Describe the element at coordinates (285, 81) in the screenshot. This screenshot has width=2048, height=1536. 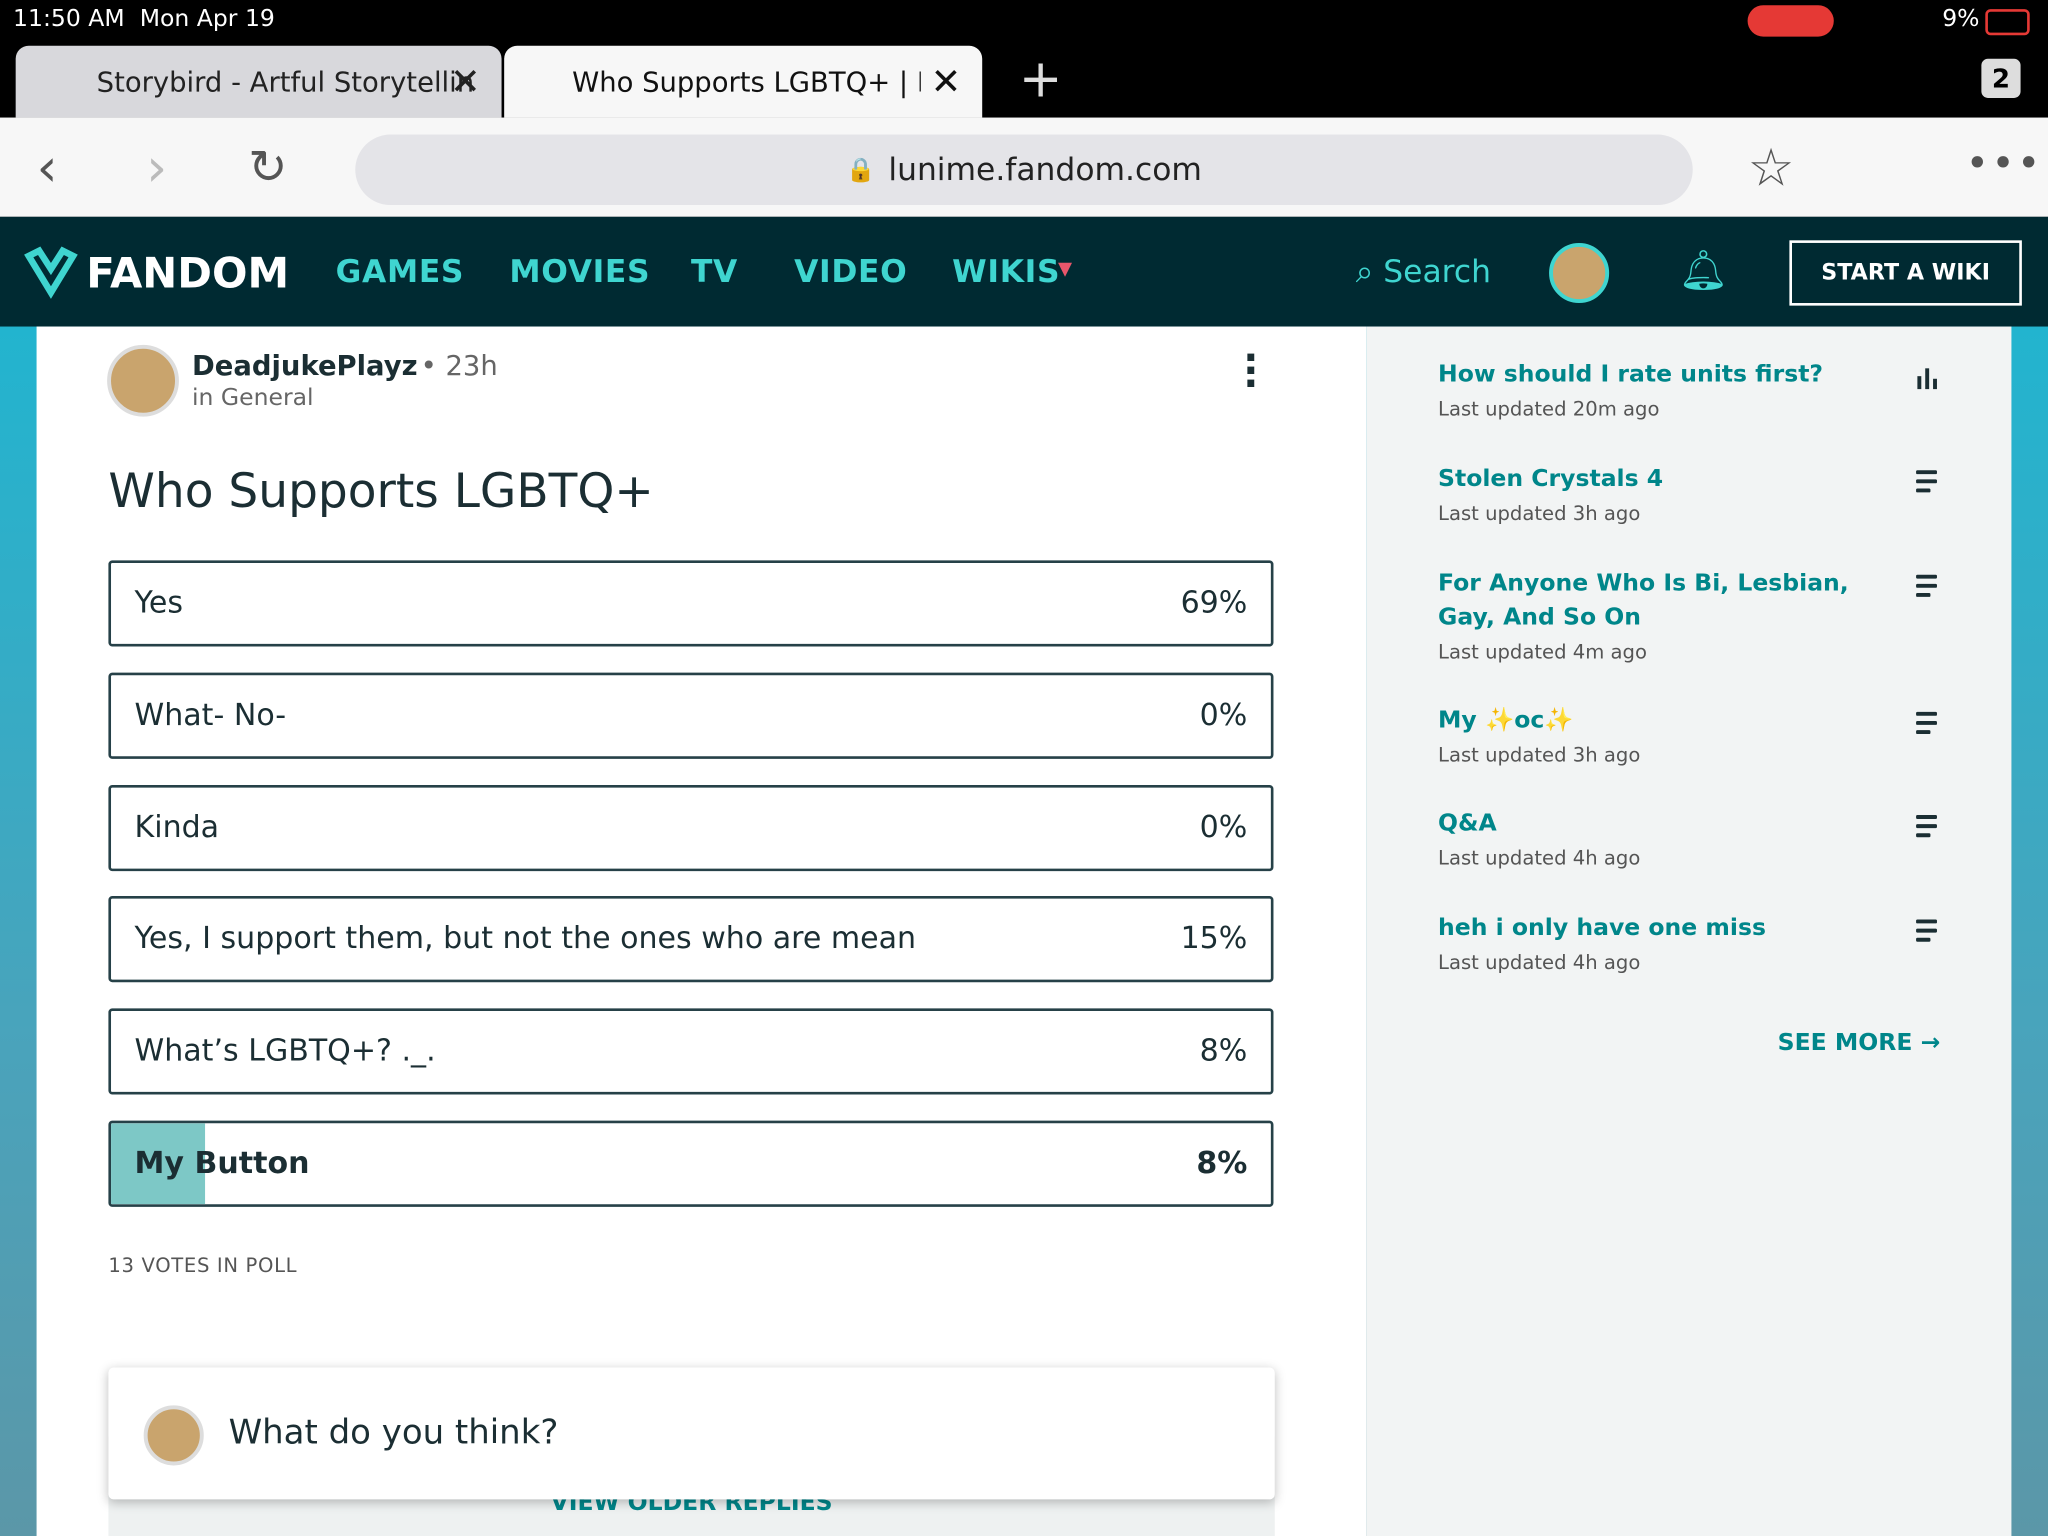
I see `tab-title: Storybird - Artful Storytellin` at that location.